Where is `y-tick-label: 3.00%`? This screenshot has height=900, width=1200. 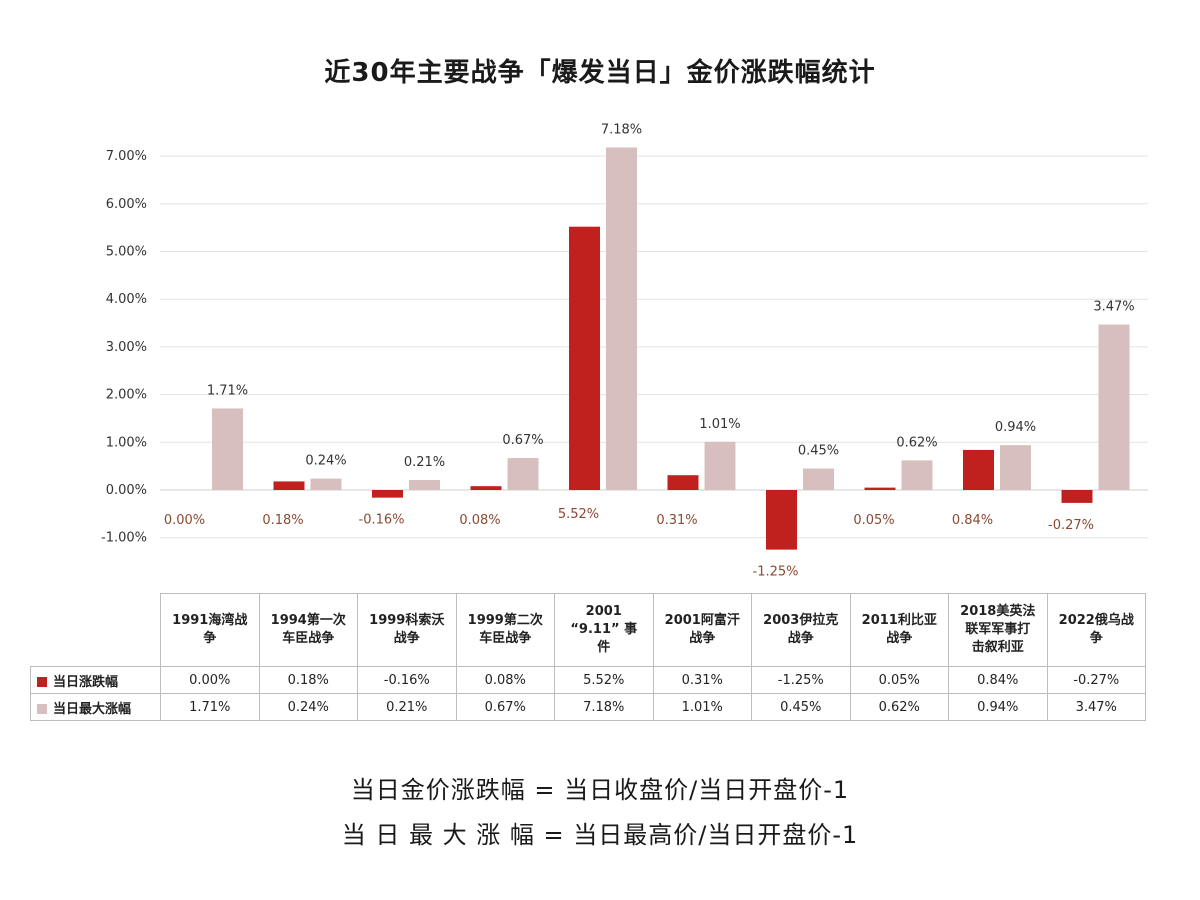 y-tick-label: 3.00% is located at coordinates (126, 347).